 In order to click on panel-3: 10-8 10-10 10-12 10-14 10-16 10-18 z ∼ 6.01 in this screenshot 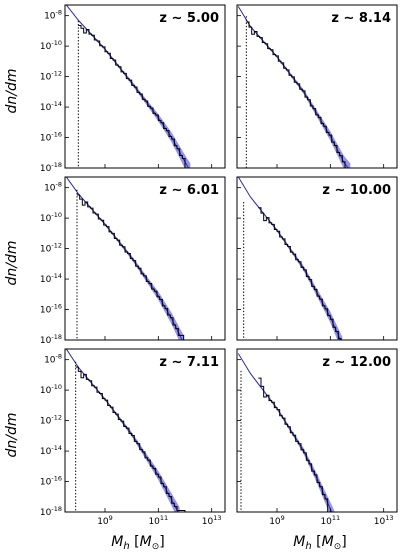, I will do `click(133, 261)`.